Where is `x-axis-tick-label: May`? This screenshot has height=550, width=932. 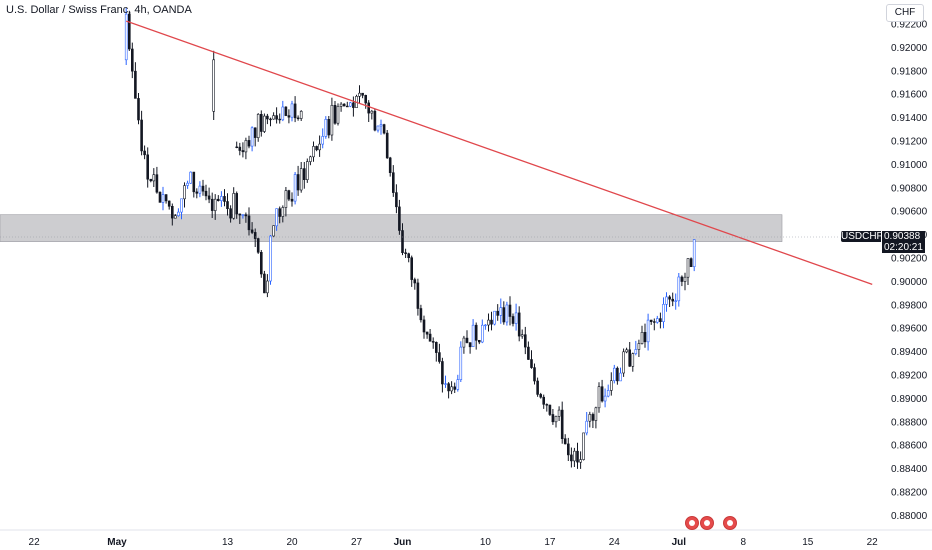
x-axis-tick-label: May is located at coordinates (117, 542).